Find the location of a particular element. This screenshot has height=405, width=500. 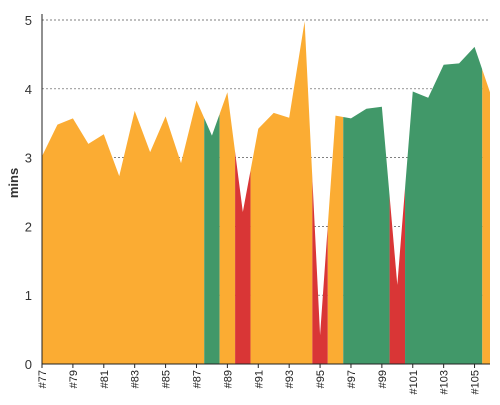

x-tick-label: #101 is located at coordinates (414, 382).